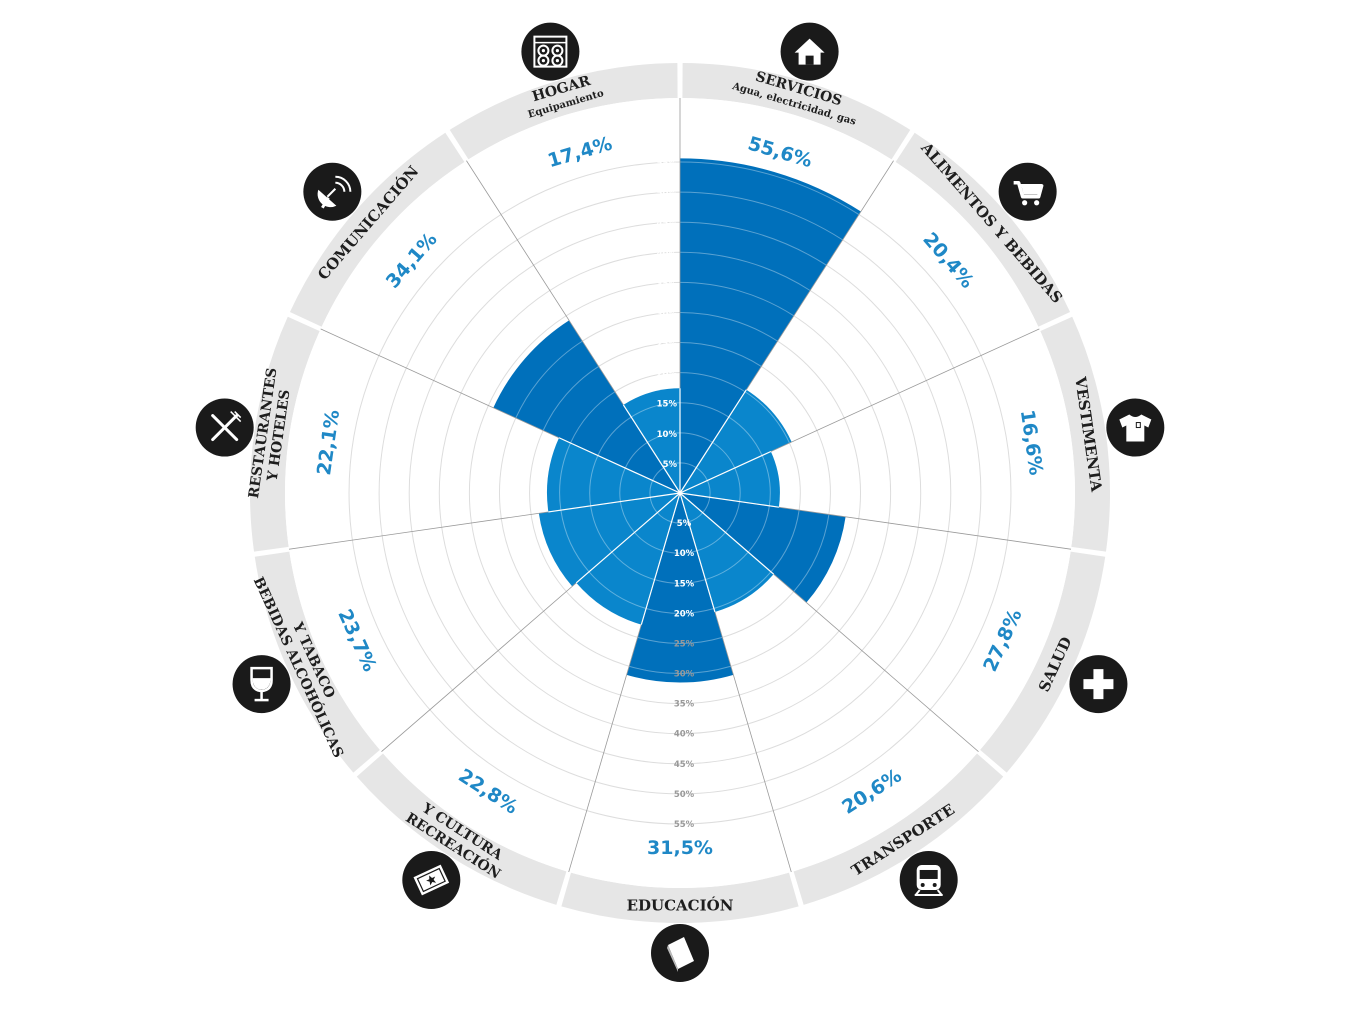  What do you see at coordinates (261, 684) in the screenshot?
I see `wine-glass-icon` at bounding box center [261, 684].